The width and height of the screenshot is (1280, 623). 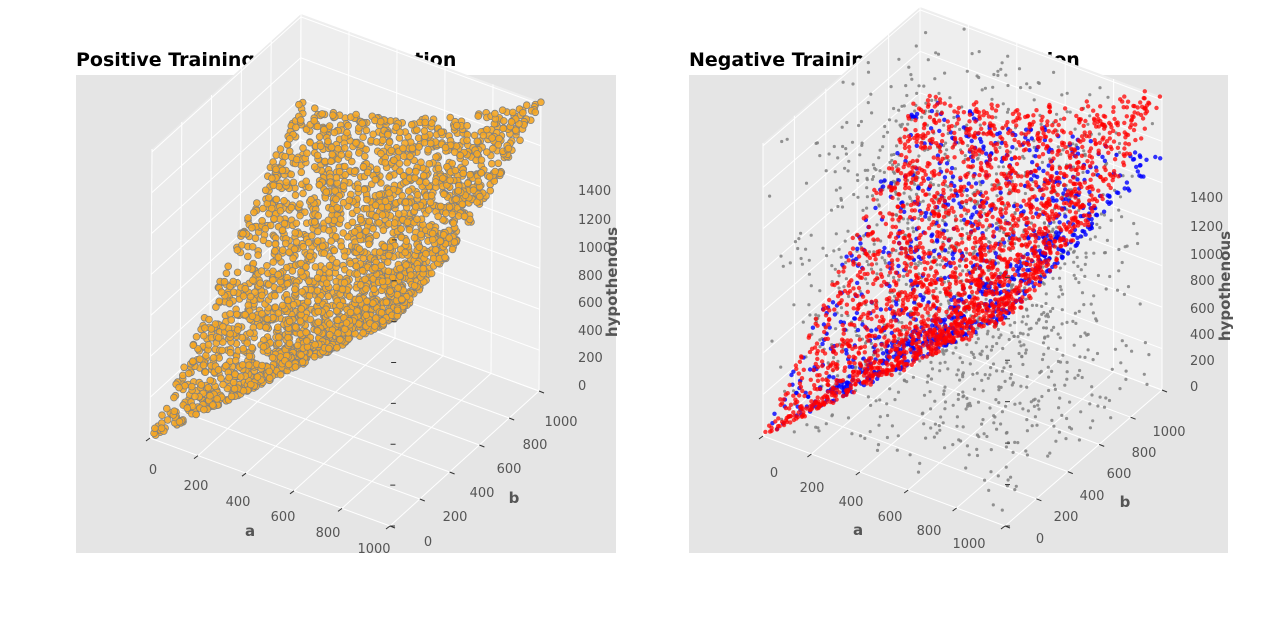 I want to click on z-tick-label: 1200, so click(x=594, y=220).